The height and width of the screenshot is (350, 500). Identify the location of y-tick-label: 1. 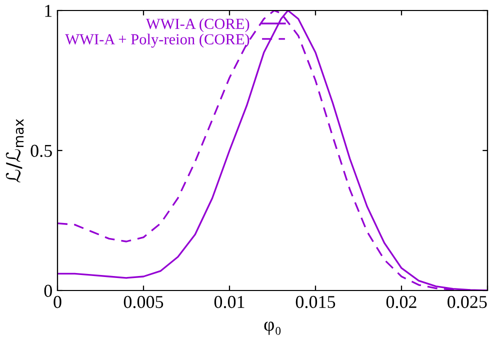
(48, 10).